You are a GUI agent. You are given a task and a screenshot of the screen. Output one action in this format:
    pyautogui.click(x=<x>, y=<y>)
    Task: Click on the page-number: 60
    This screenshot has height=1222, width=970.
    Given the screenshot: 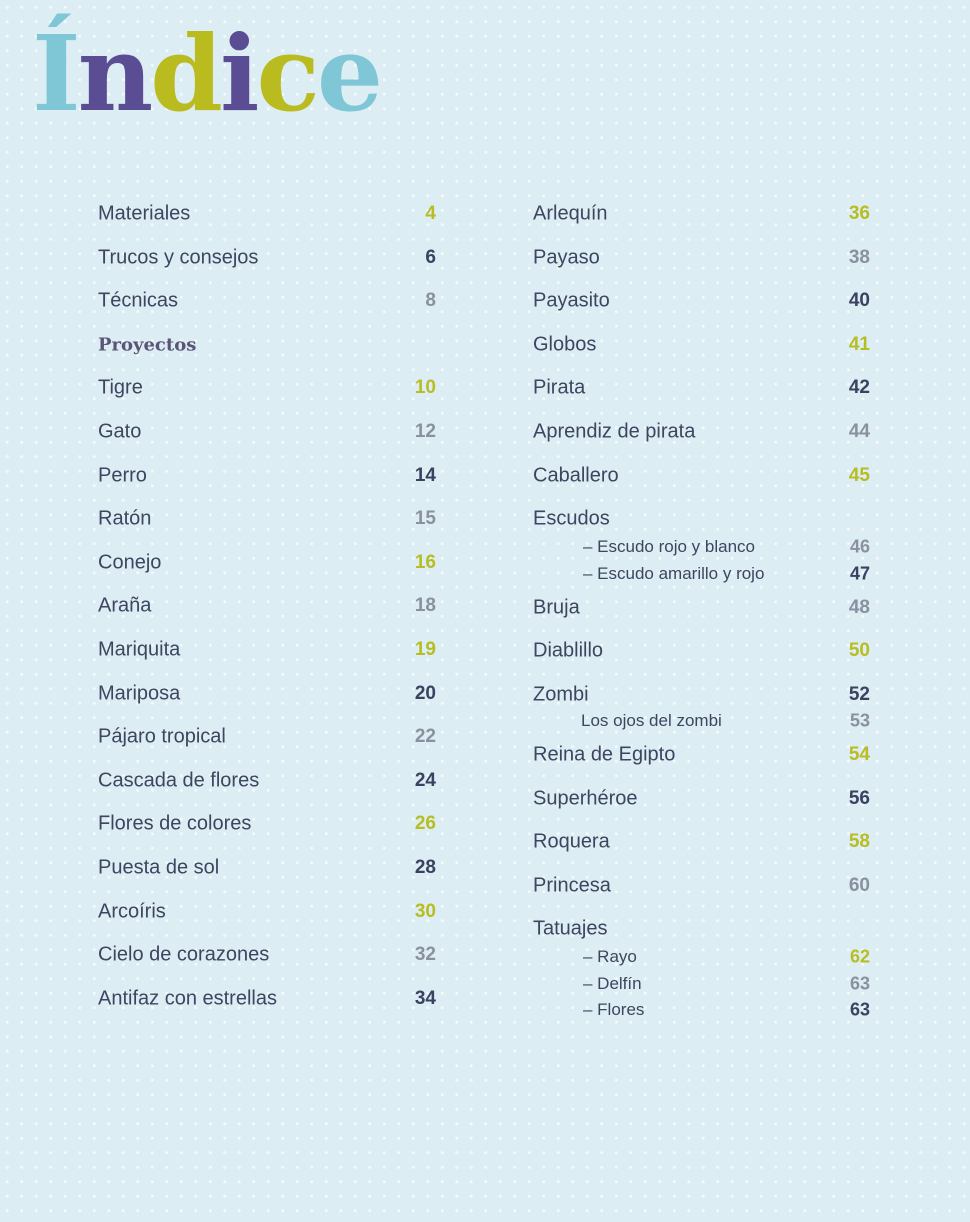 What is the action you would take?
    pyautogui.click(x=859, y=885)
    